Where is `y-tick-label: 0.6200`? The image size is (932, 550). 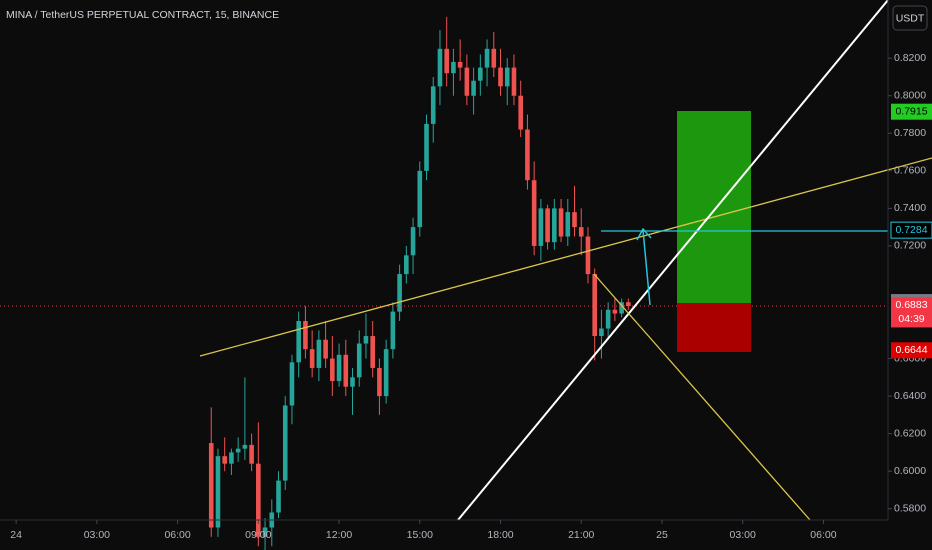 y-tick-label: 0.6200 is located at coordinates (910, 433).